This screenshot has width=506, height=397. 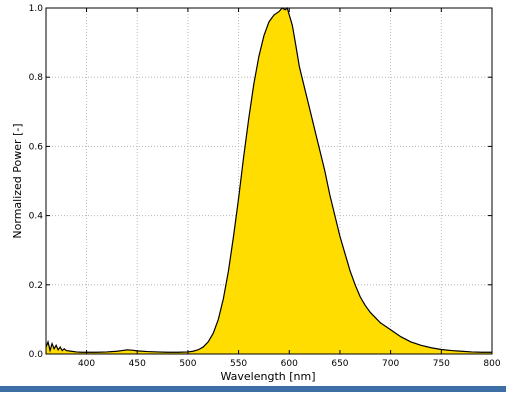 What do you see at coordinates (253, 389) in the screenshot?
I see `bottom-bar` at bounding box center [253, 389].